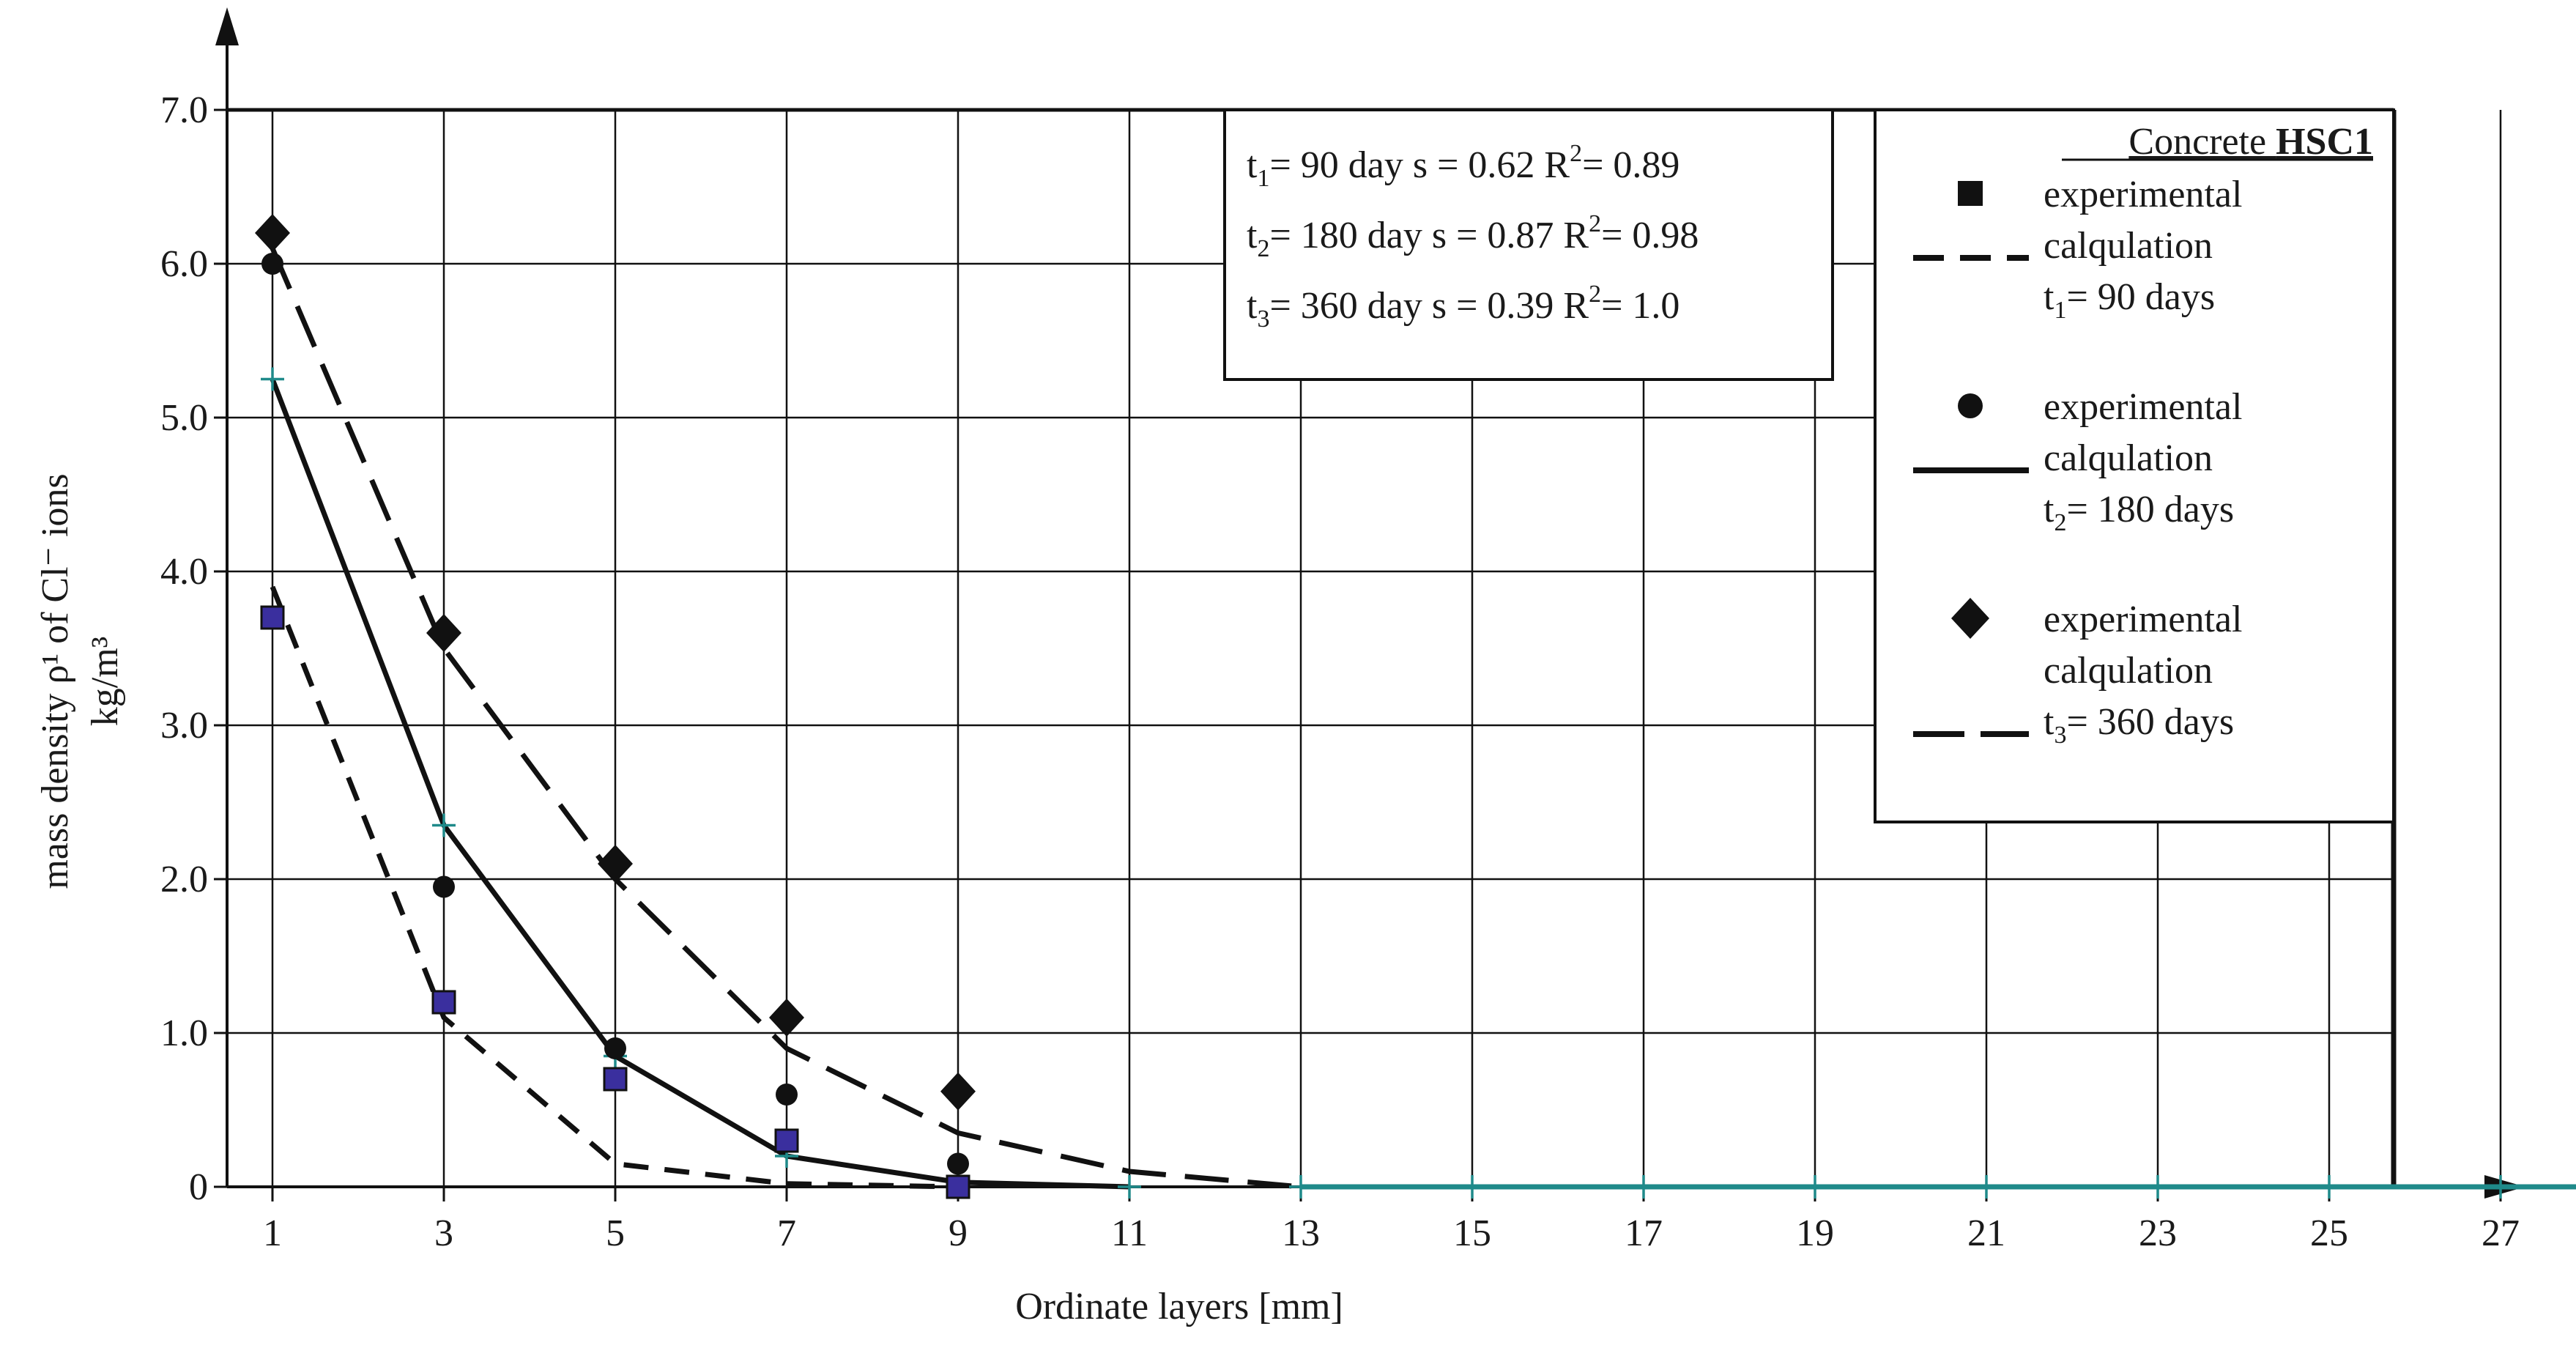 This screenshot has width=2576, height=1348. I want to click on stats-line: t2= 180 day s = 0.87 R2= 0.98, so click(1473, 236).